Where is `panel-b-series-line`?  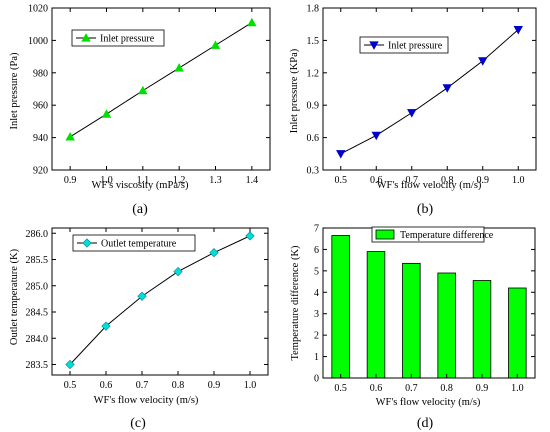
panel-b-series-line is located at coordinates (429, 92).